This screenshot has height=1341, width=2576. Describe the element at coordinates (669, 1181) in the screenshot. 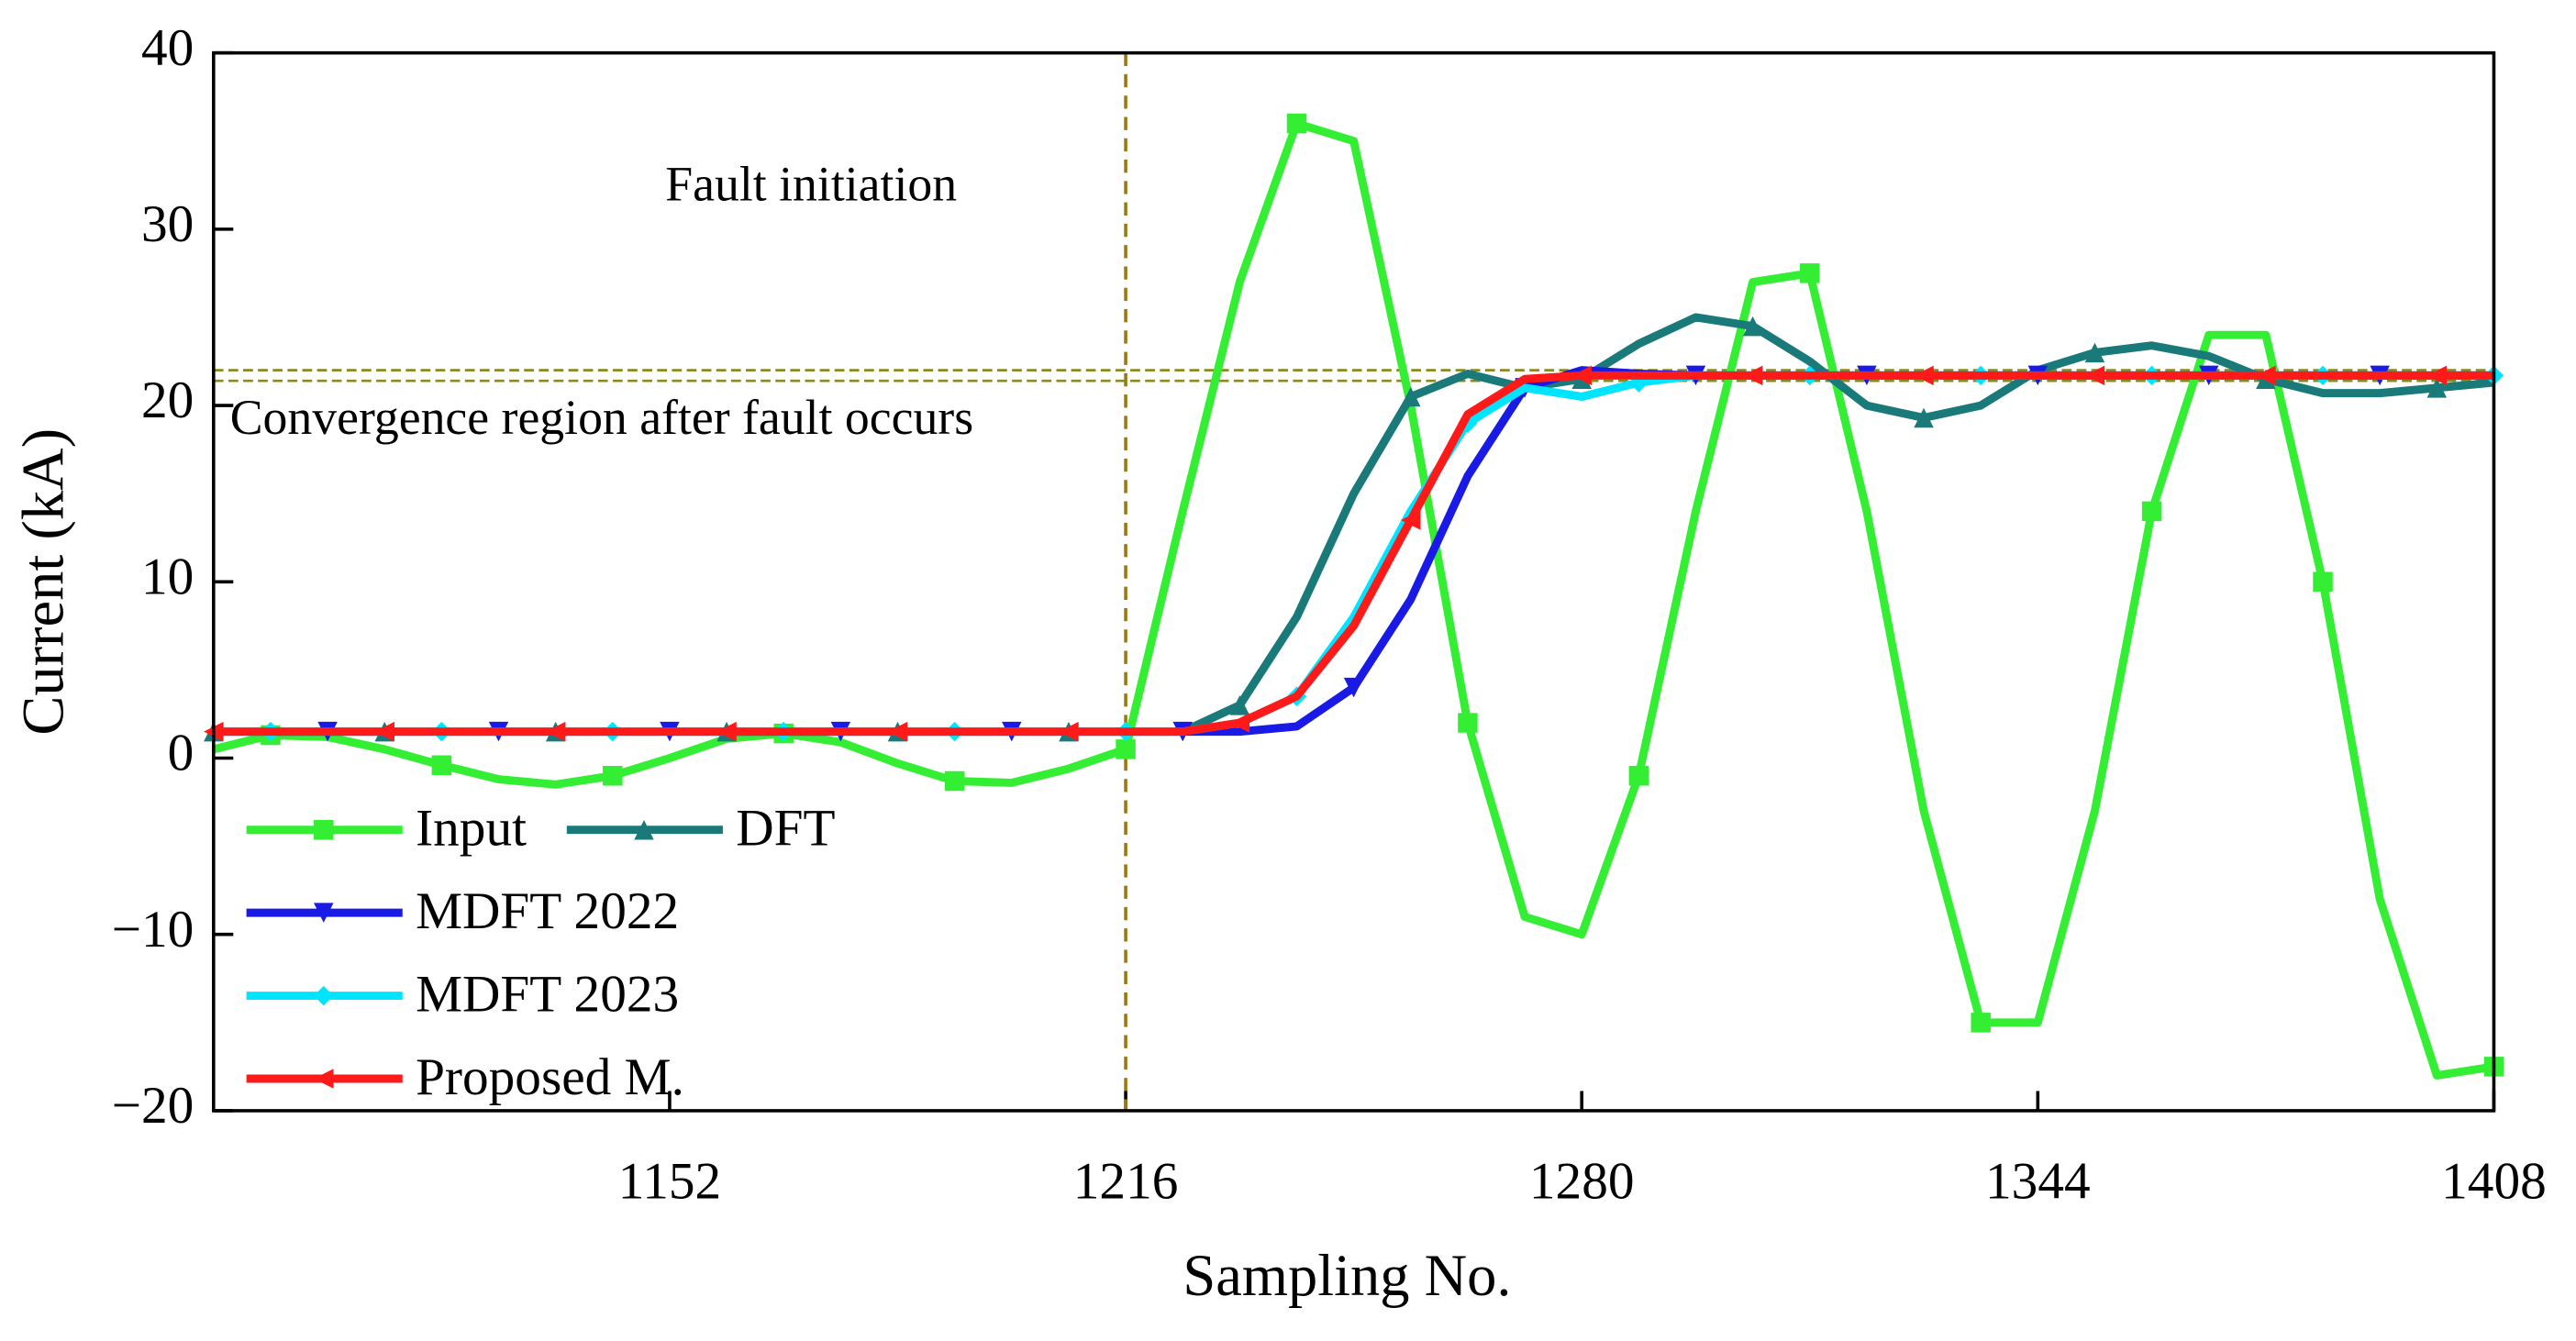

I see `x-tick-label: 1152` at that location.